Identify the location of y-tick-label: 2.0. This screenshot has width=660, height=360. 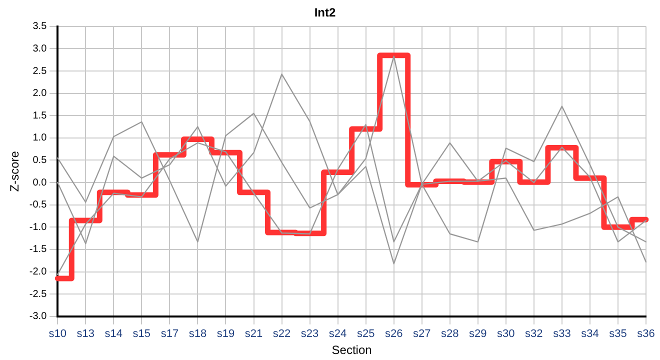
(40, 94).